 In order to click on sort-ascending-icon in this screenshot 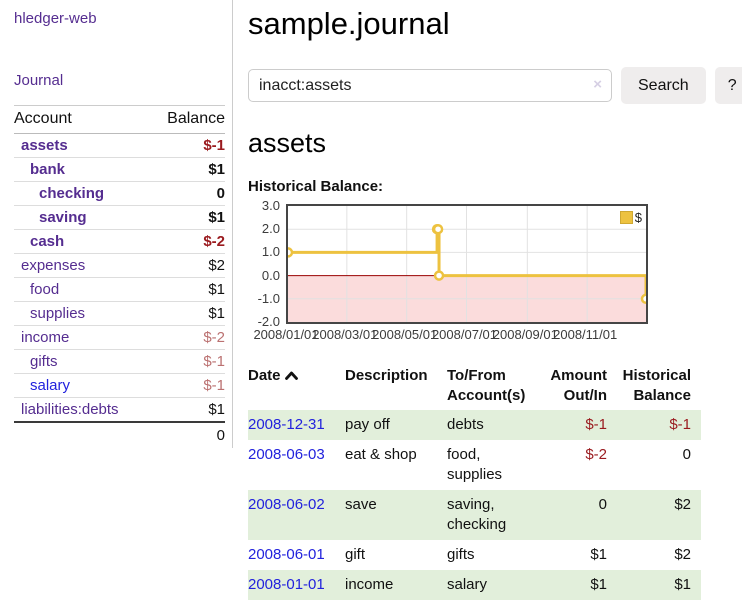, I will do `click(291, 375)`.